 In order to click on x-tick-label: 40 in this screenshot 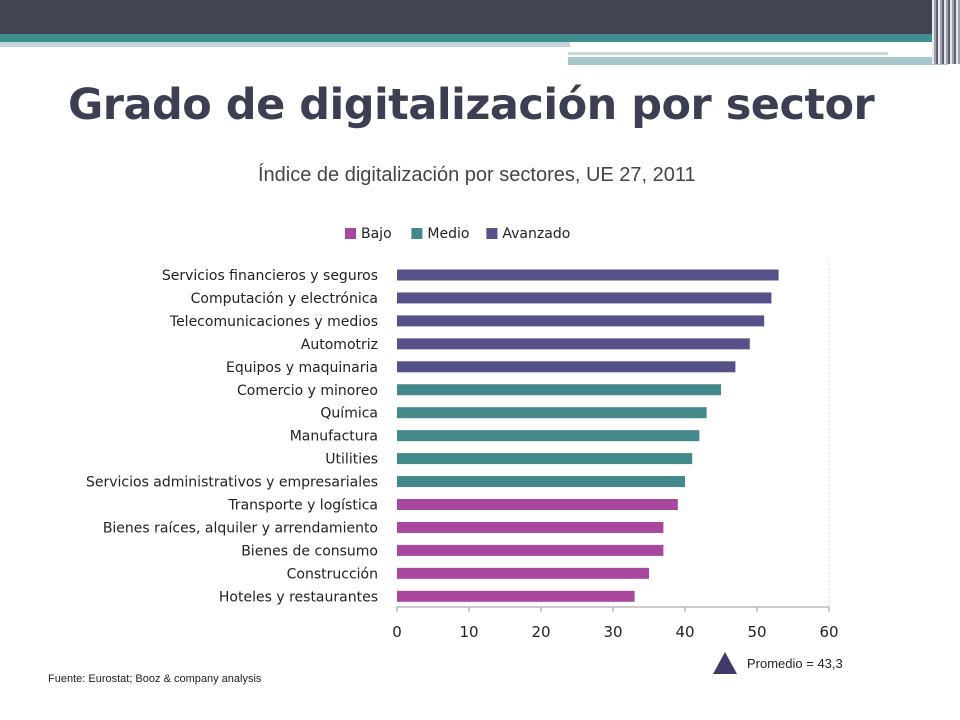, I will do `click(684, 632)`.